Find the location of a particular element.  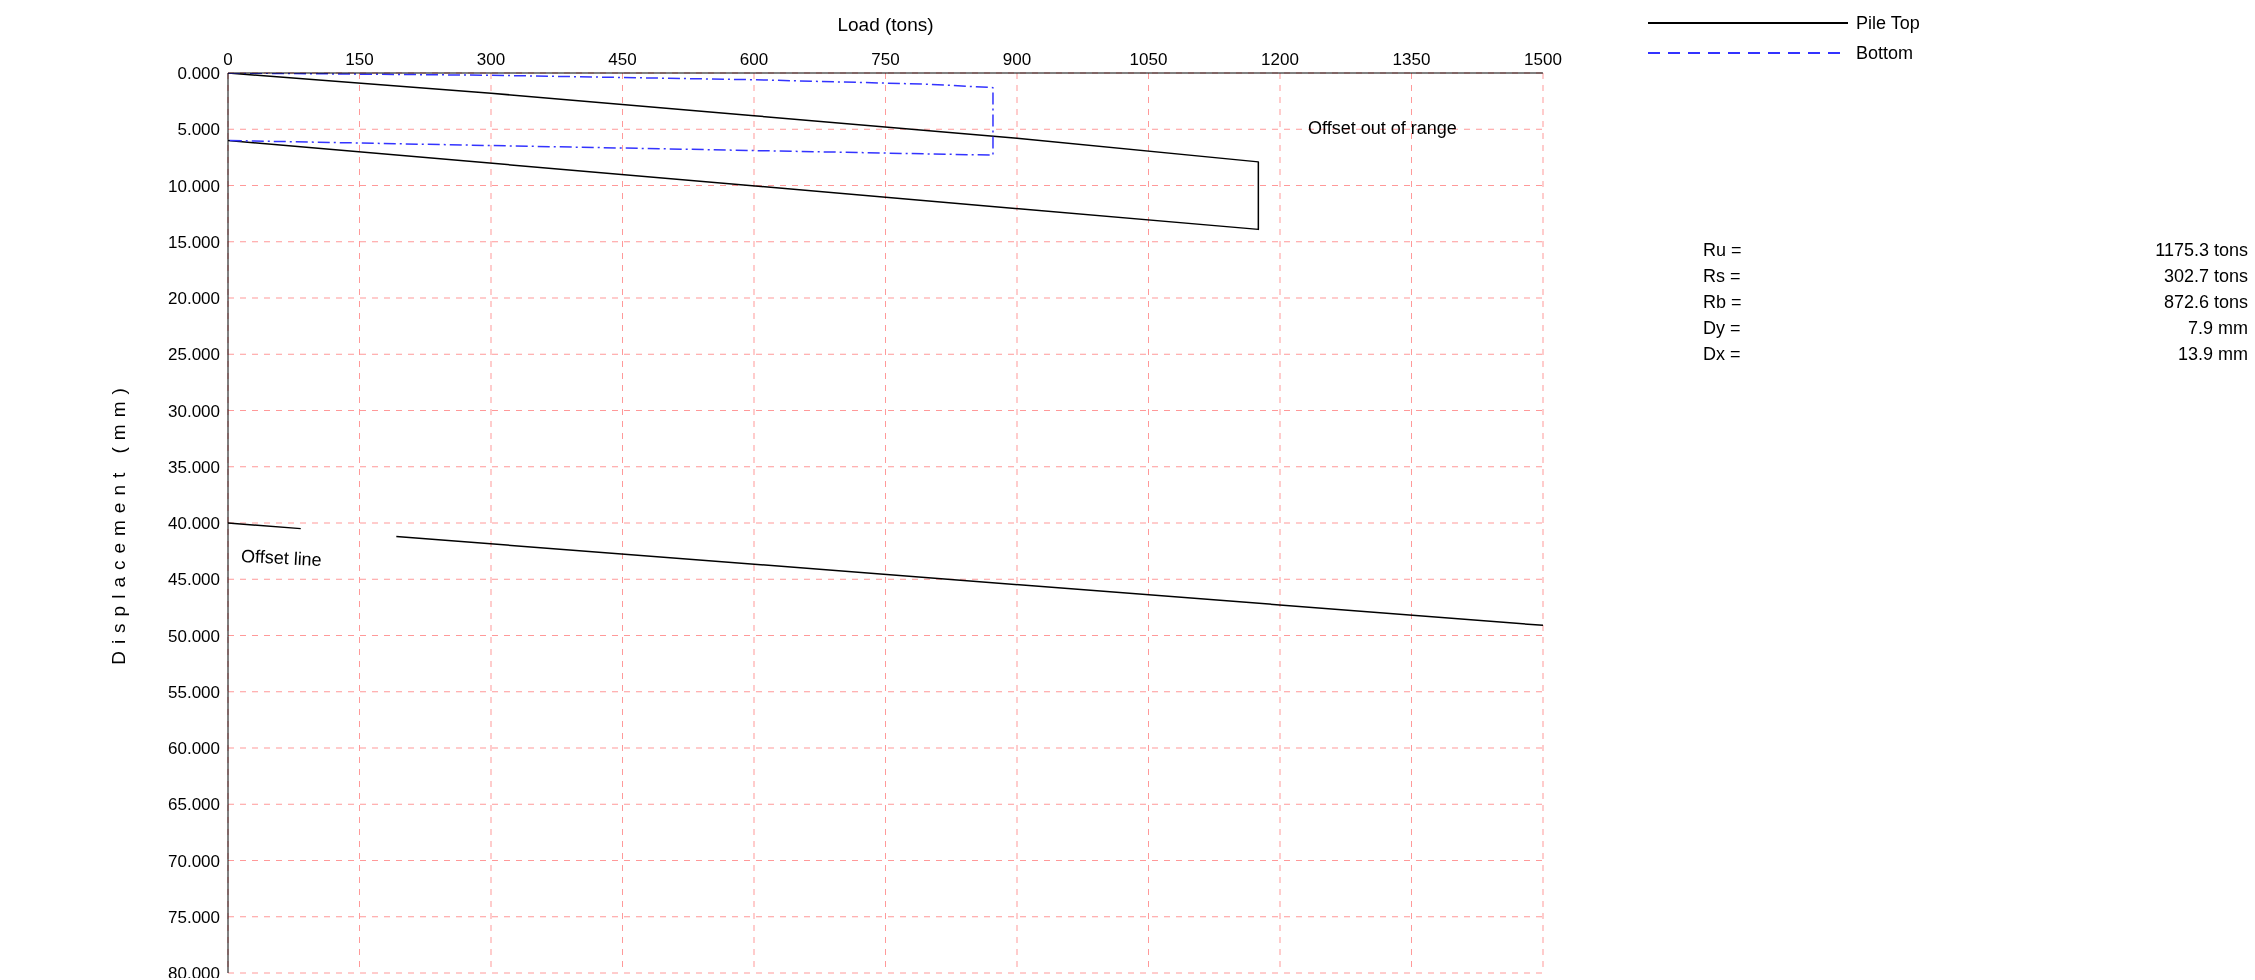

y-tick-label: 60.000 is located at coordinates (194, 749).